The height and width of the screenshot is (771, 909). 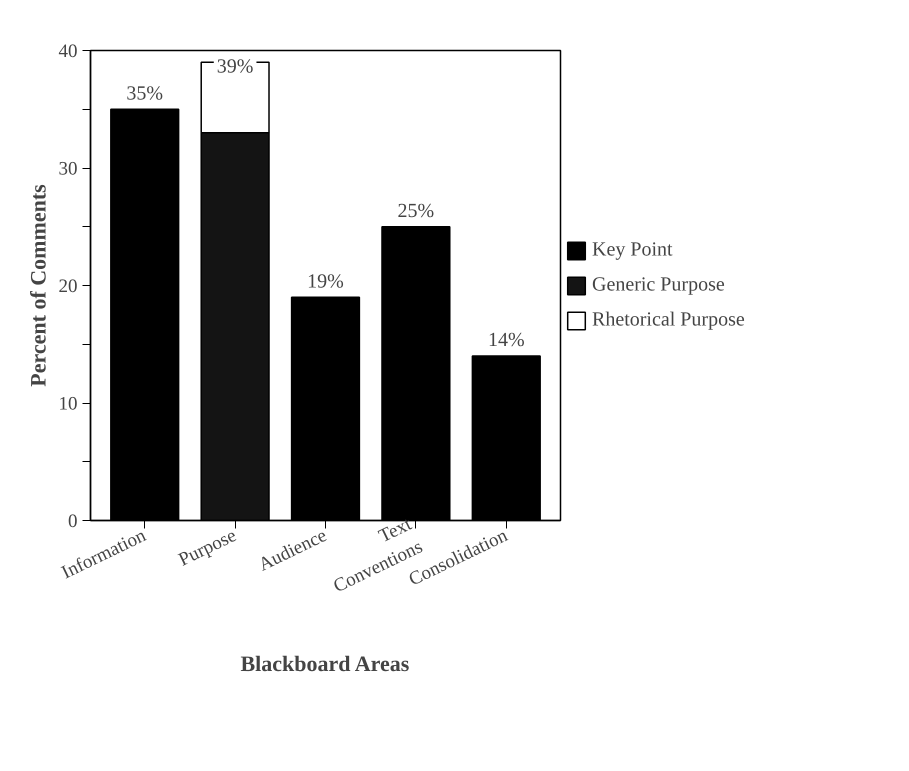 I want to click on total-label: 19%, so click(x=325, y=281).